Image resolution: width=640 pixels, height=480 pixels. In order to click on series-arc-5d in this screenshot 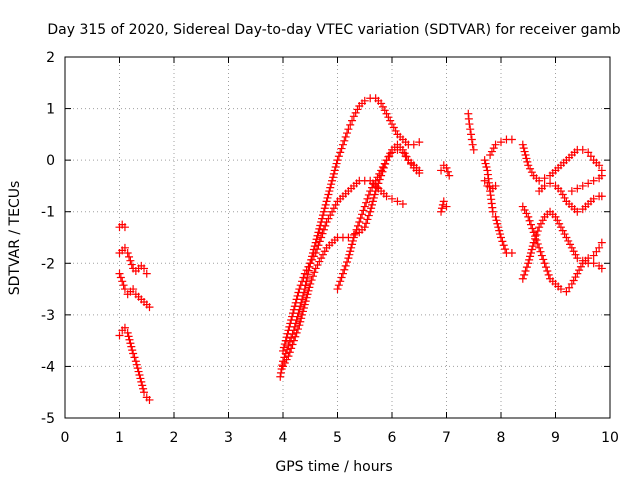, I will do `click(570, 197)`.